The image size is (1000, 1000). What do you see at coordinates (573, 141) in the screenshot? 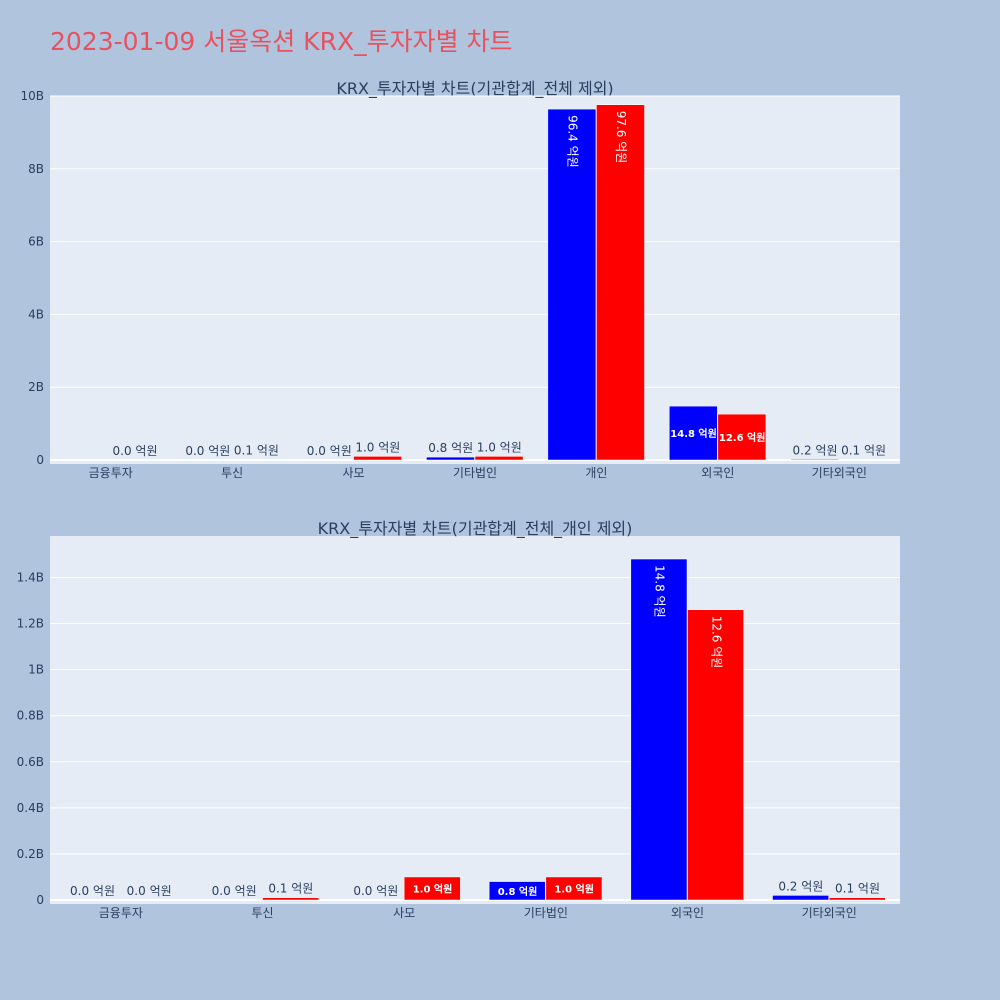
I see `data-label: 96.4 억원` at bounding box center [573, 141].